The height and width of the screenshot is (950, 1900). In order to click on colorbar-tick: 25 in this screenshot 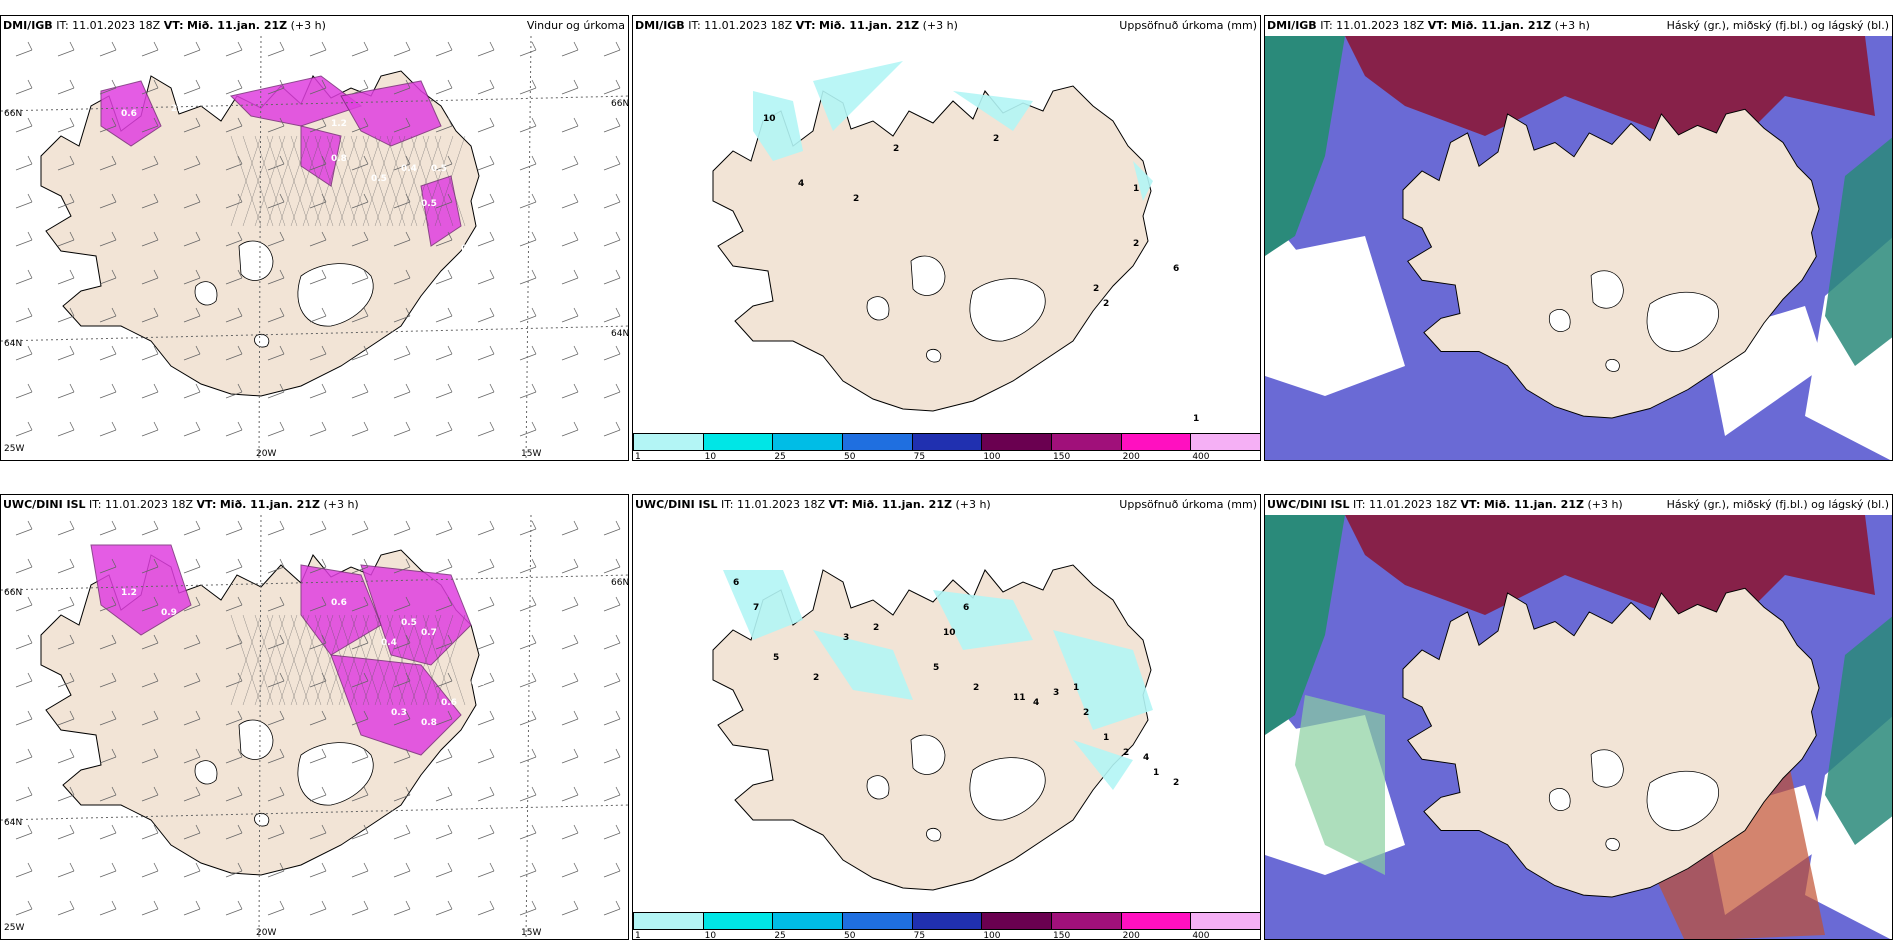, I will do `click(780, 935)`.